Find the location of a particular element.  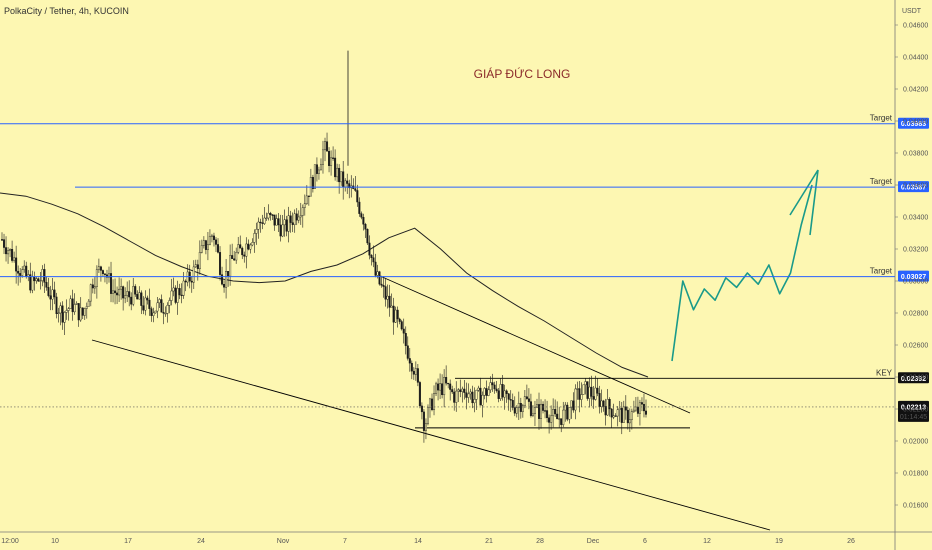

price-tag-text: 0.02392 is located at coordinates (913, 379).